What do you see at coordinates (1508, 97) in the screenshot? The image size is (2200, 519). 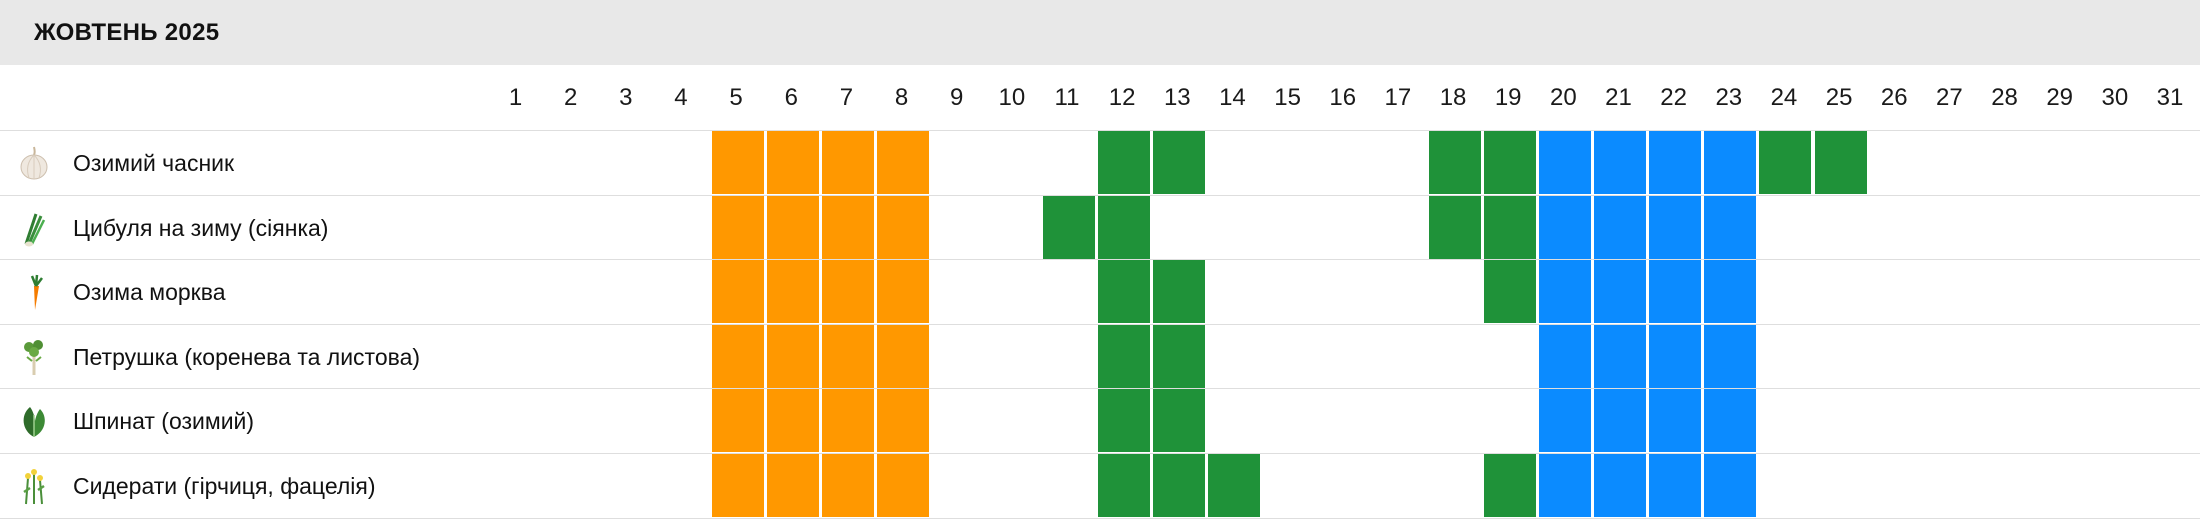 I see `day-header-19: 19` at bounding box center [1508, 97].